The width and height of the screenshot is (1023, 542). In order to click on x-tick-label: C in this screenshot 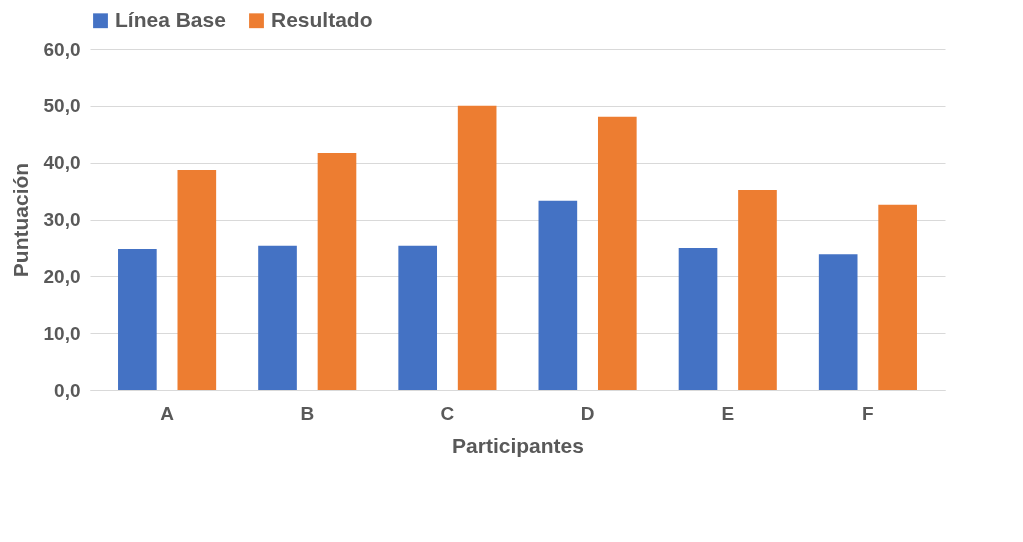, I will do `click(447, 413)`.